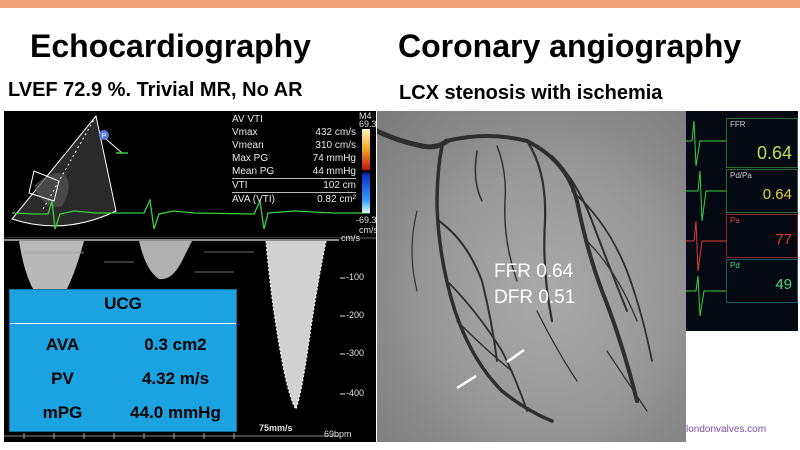 This screenshot has width=800, height=450. What do you see at coordinates (367, 230) in the screenshot?
I see `color-scale-unit: cm/s` at bounding box center [367, 230].